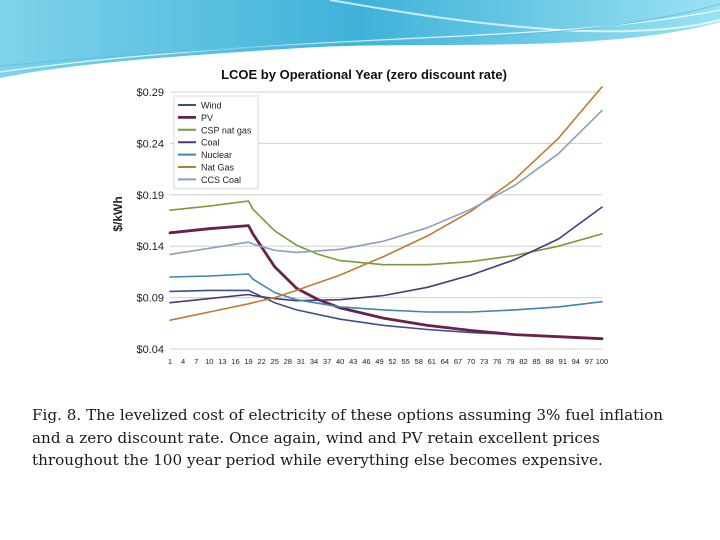 The width and height of the screenshot is (720, 540). Describe the element at coordinates (484, 361) in the screenshot. I see `x-tick-label: 73` at that location.